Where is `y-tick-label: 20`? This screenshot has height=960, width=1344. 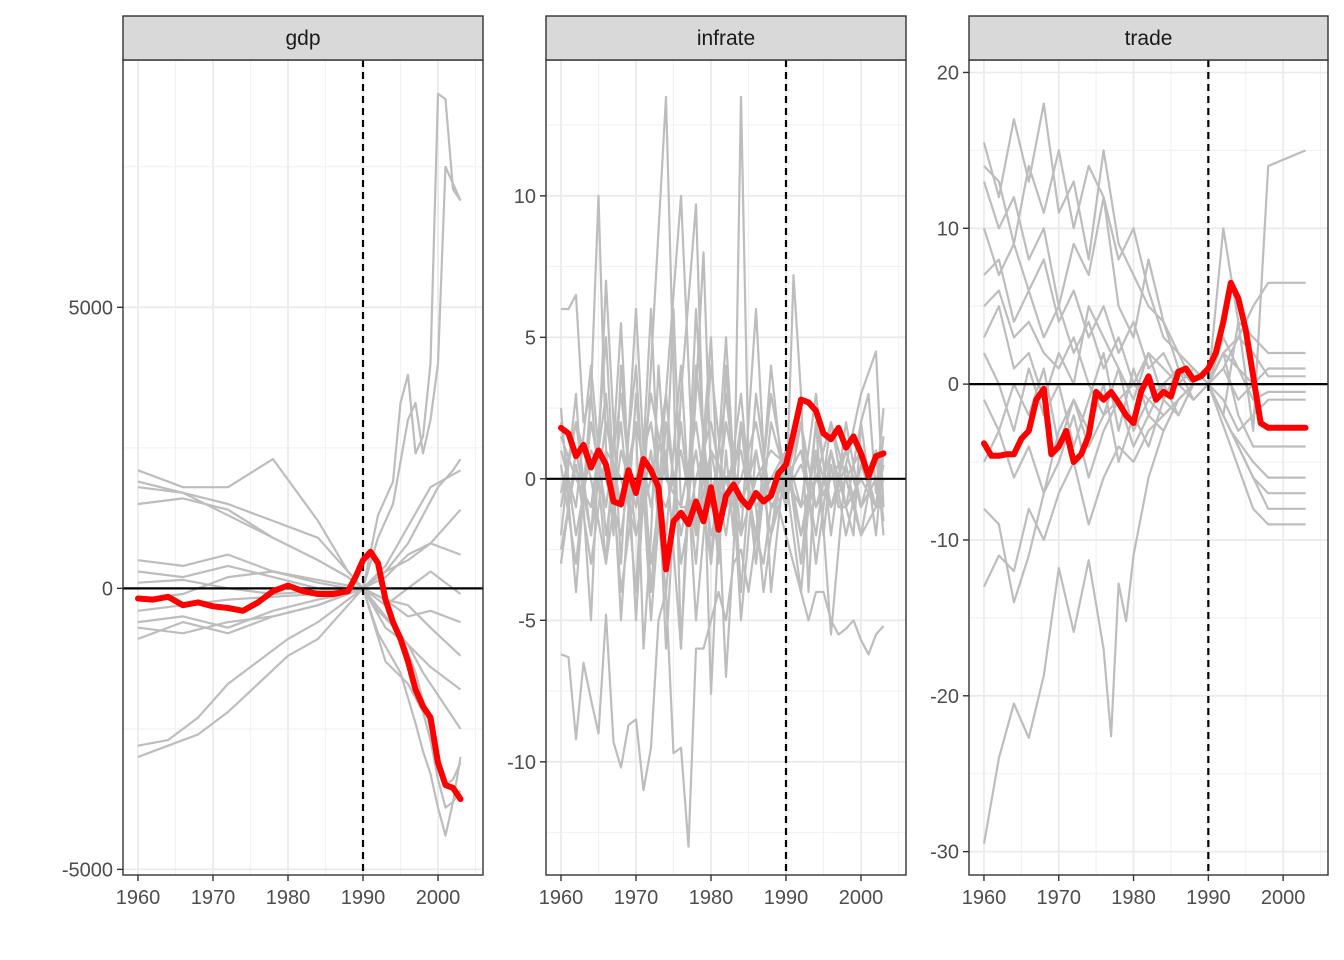
y-tick-label: 20 is located at coordinates (948, 73).